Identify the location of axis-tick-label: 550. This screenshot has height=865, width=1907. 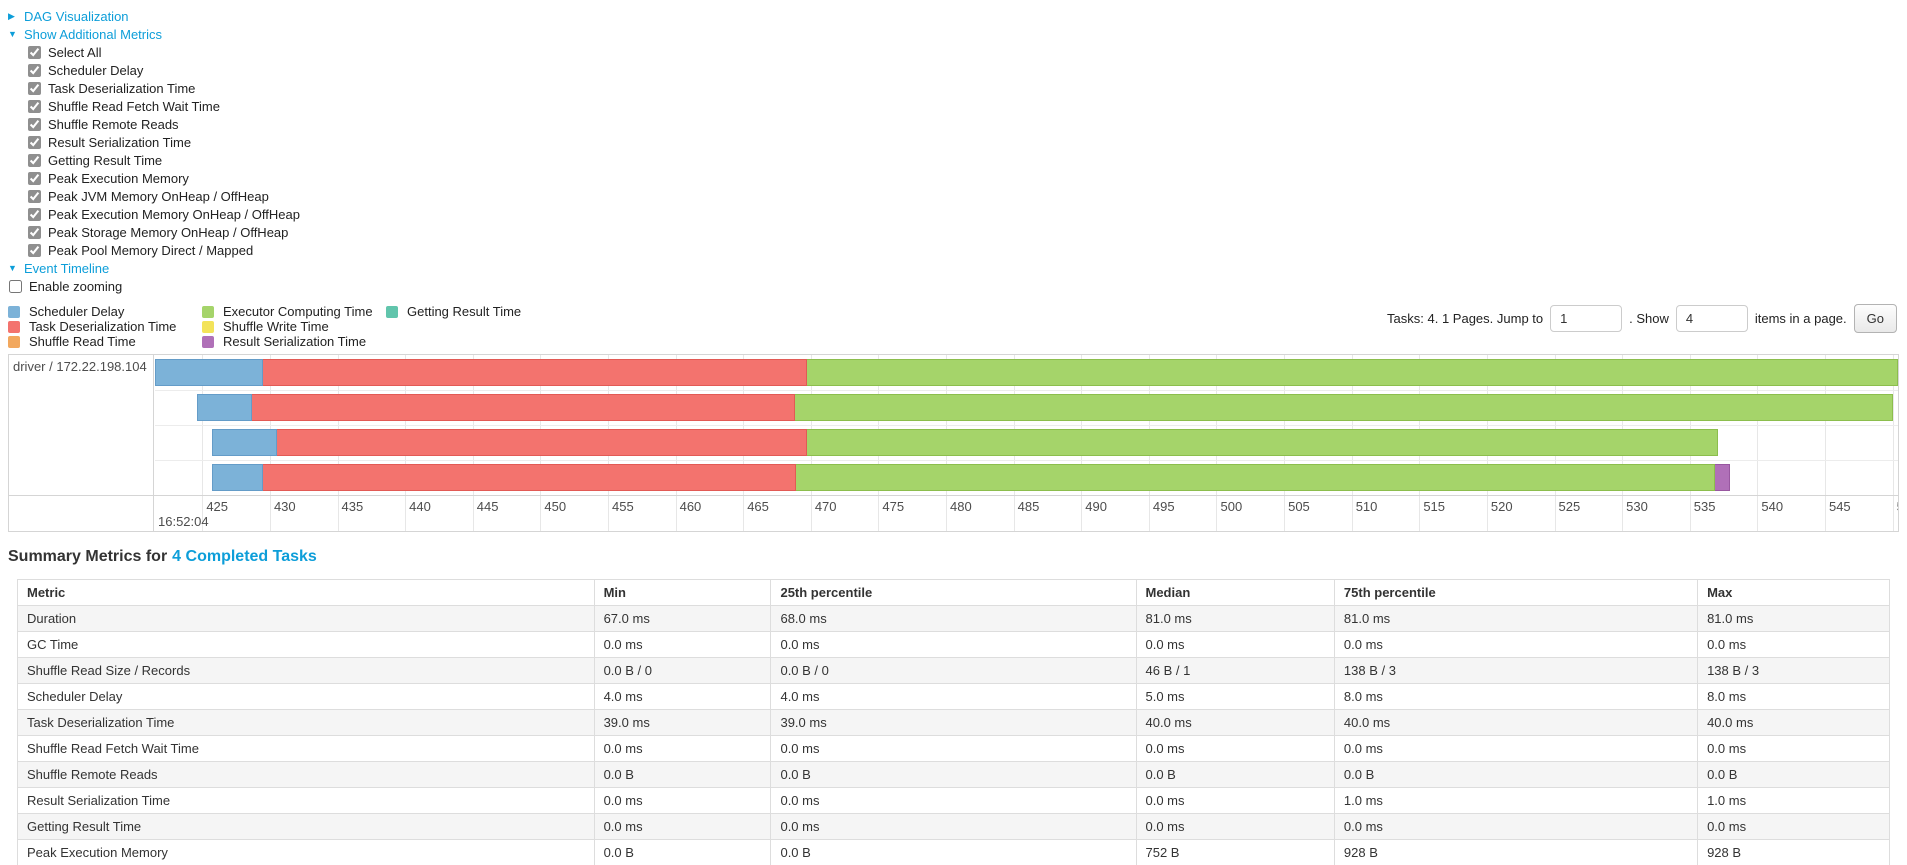
(1897, 506).